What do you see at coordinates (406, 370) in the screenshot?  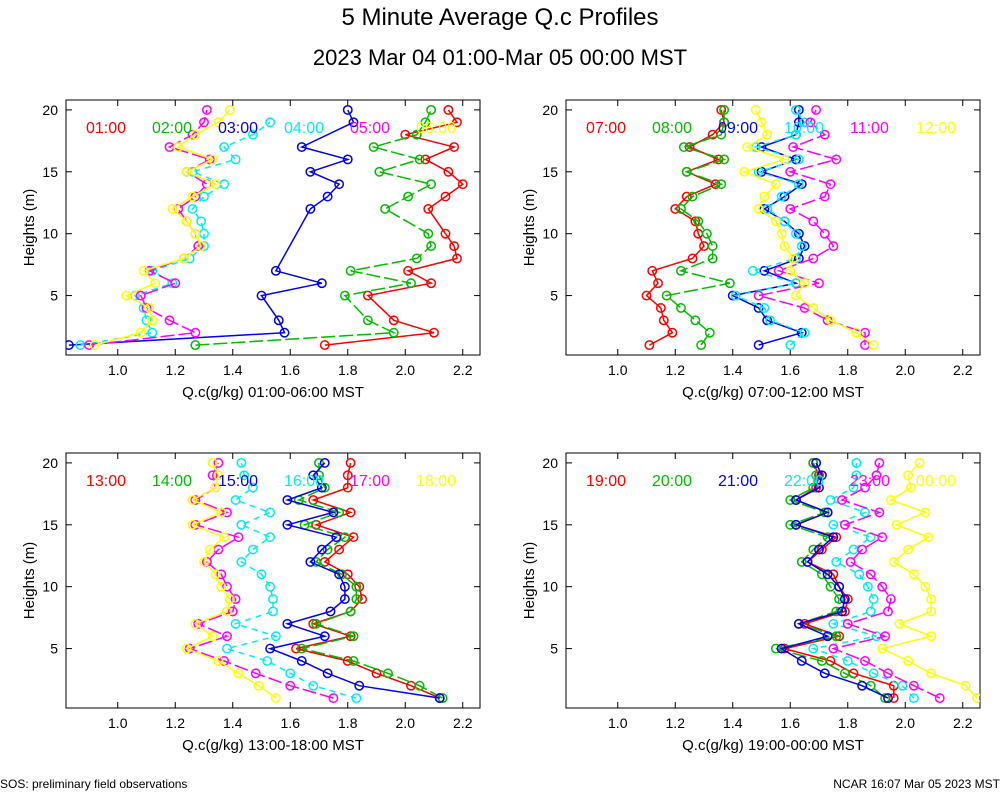 I see `x-tick-label: 2.0` at bounding box center [406, 370].